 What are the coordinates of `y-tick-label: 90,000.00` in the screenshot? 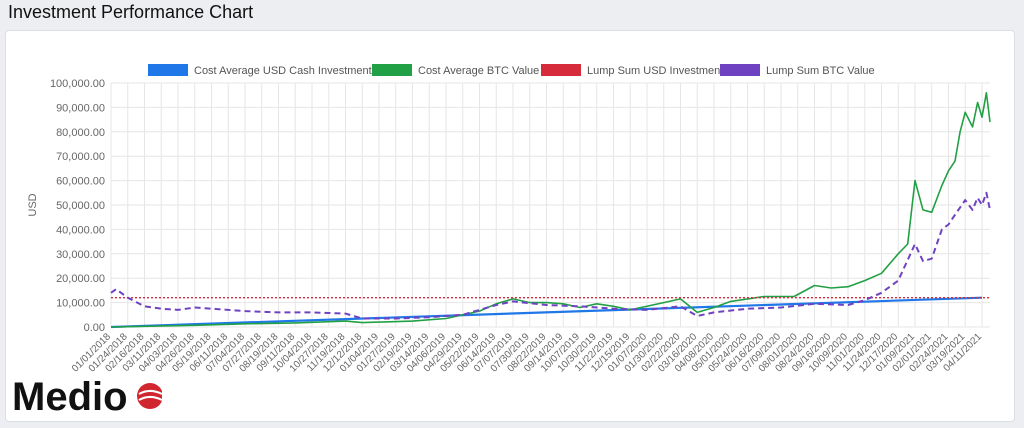 It's located at (80, 108).